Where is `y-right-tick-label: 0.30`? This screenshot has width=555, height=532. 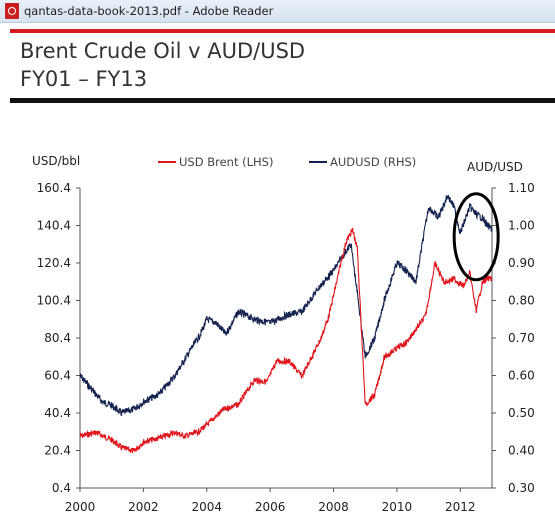
y-right-tick-label: 0.30 is located at coordinates (521, 488).